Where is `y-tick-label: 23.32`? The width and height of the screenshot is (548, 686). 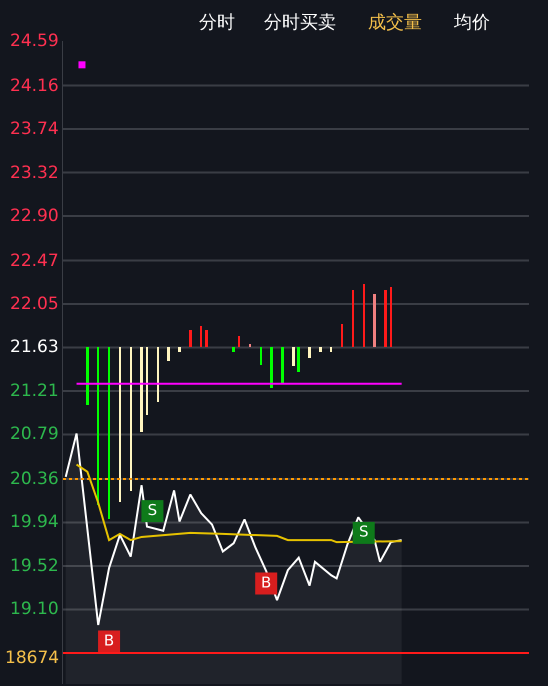
y-tick-label: 23.32 is located at coordinates (34, 173).